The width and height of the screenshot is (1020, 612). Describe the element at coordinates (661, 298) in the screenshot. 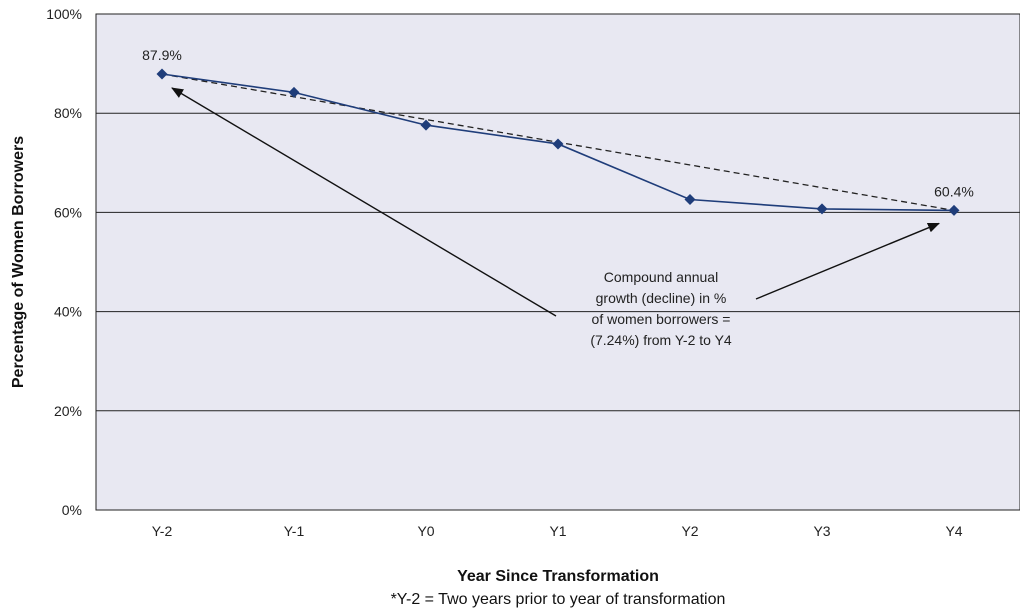

I see `annotation-text: growth (decline) in %` at that location.